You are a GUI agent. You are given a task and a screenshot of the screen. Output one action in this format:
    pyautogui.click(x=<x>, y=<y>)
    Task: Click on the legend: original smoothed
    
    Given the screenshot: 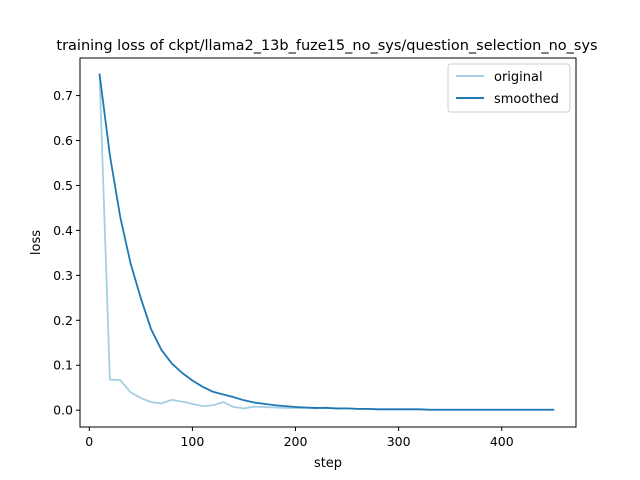 What is the action you would take?
    pyautogui.click(x=509, y=88)
    